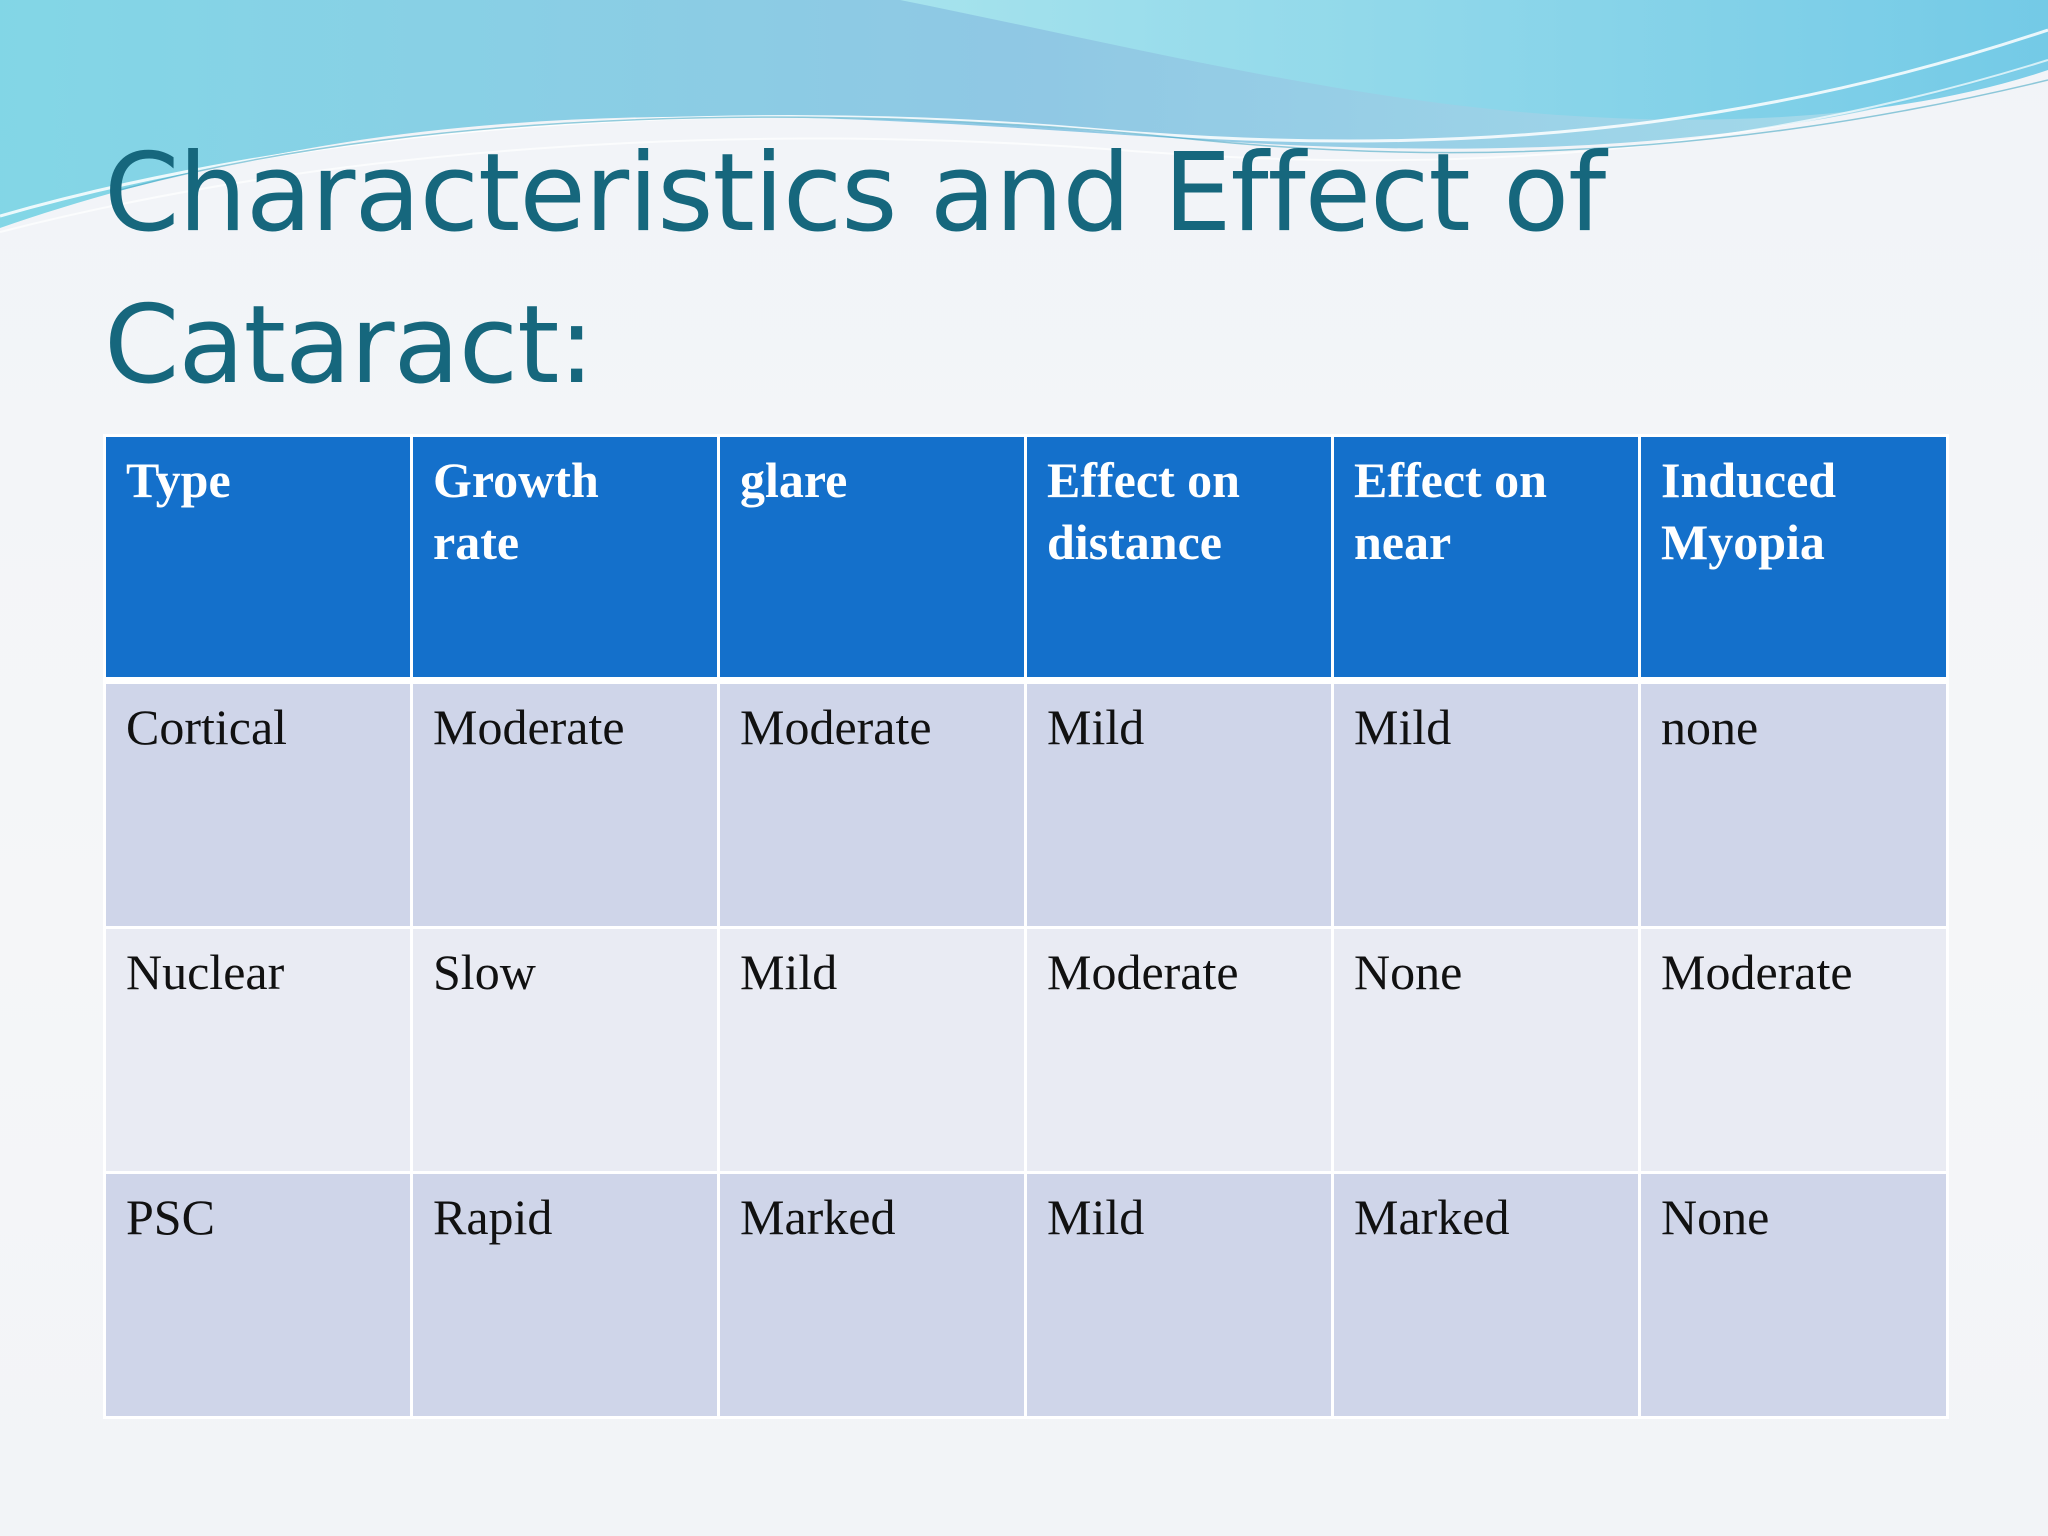 Image resolution: width=2048 pixels, height=1536 pixels. I want to click on table-row: PSC Rapid Marked Mild Marked None, so click(1026, 1295).